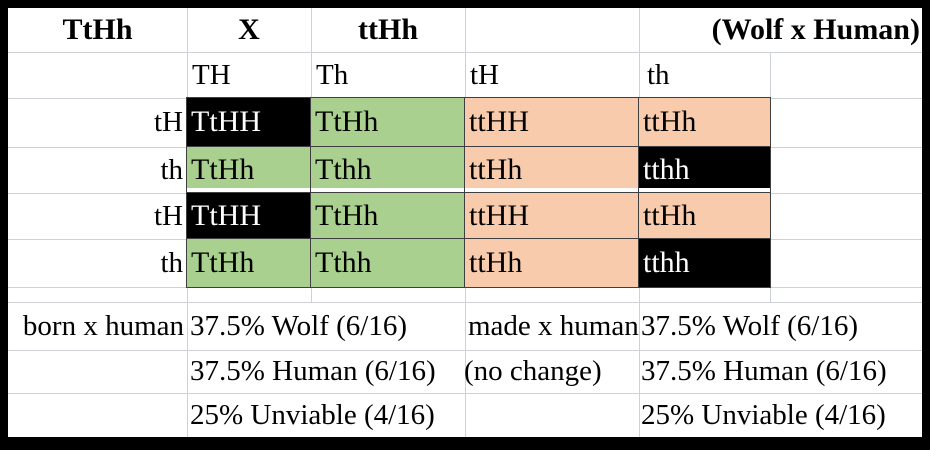 The image size is (930, 450). What do you see at coordinates (249, 29) in the screenshot?
I see `cell-cross-symbol: X` at bounding box center [249, 29].